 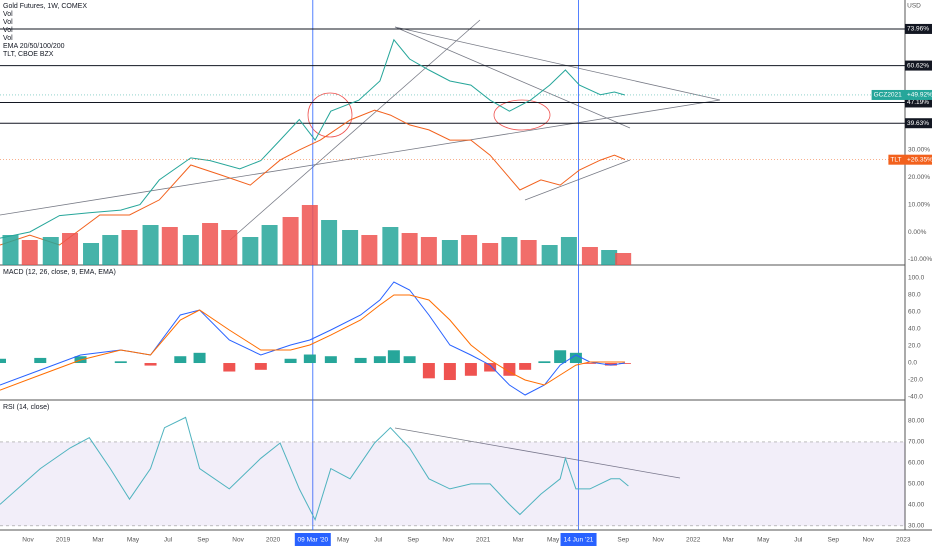 What do you see at coordinates (579, 540) in the screenshot?
I see `x-tick-label: 14 Jun '21` at bounding box center [579, 540].